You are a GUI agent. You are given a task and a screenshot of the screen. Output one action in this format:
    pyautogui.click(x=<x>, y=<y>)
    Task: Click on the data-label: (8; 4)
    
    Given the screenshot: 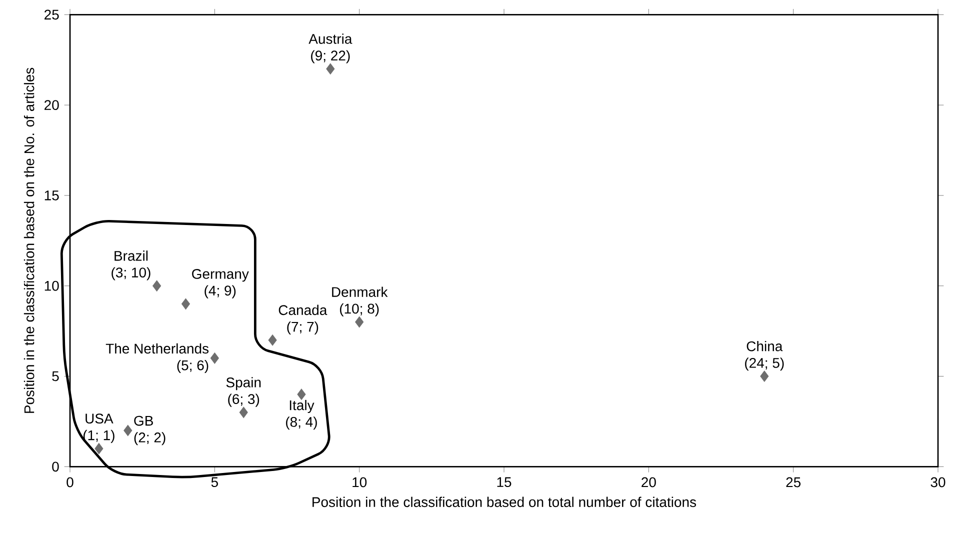 What is the action you would take?
    pyautogui.click(x=301, y=423)
    